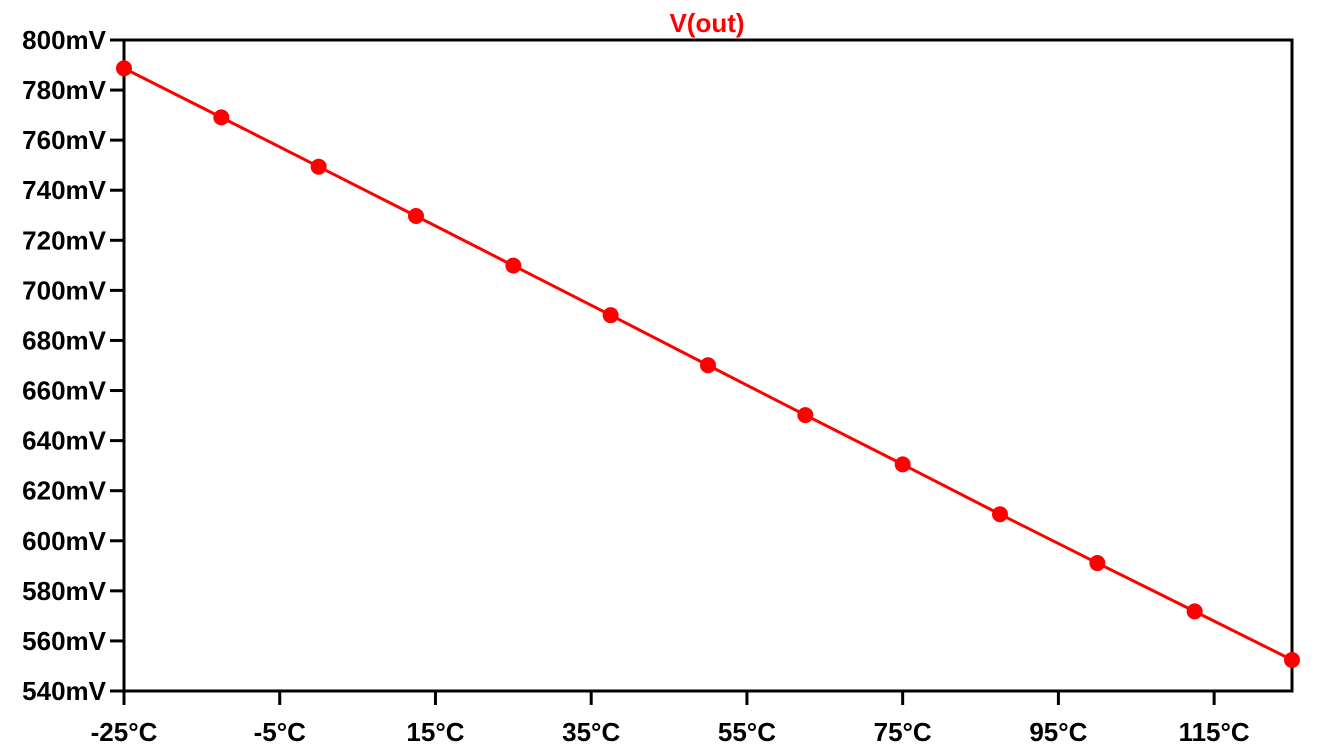 Image resolution: width=1337 pixels, height=751 pixels. I want to click on y-tick-label: 700mV, so click(64, 290).